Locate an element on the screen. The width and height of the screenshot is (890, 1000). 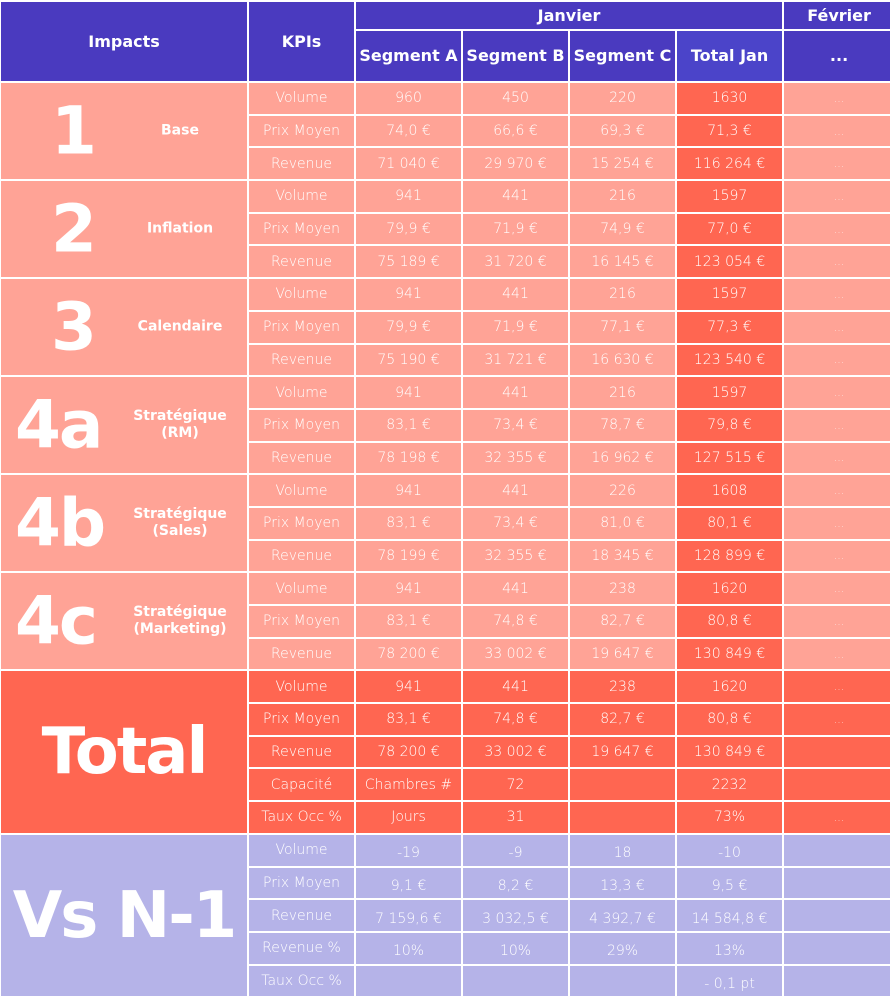
segment-a-value: 78 198 € is located at coordinates (408, 458).